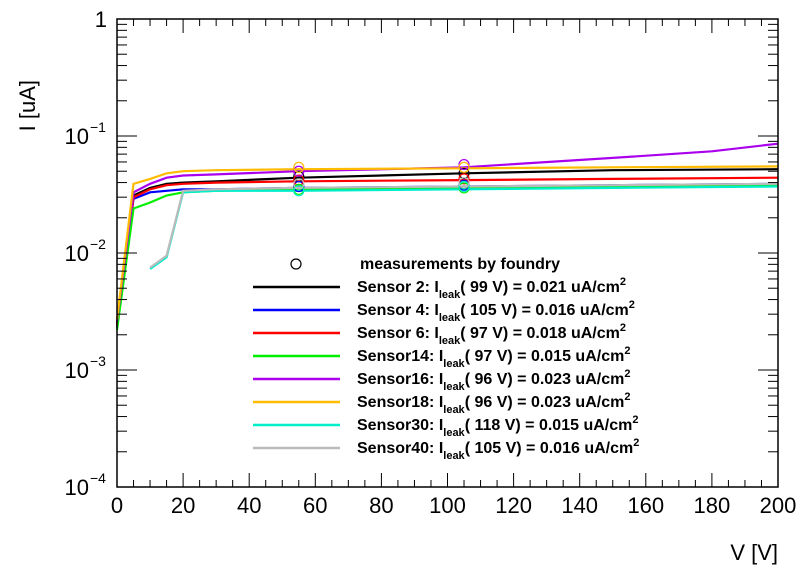 This screenshot has height=569, width=803. What do you see at coordinates (381, 505) in the screenshot?
I see `x-tick-label: 80` at bounding box center [381, 505].